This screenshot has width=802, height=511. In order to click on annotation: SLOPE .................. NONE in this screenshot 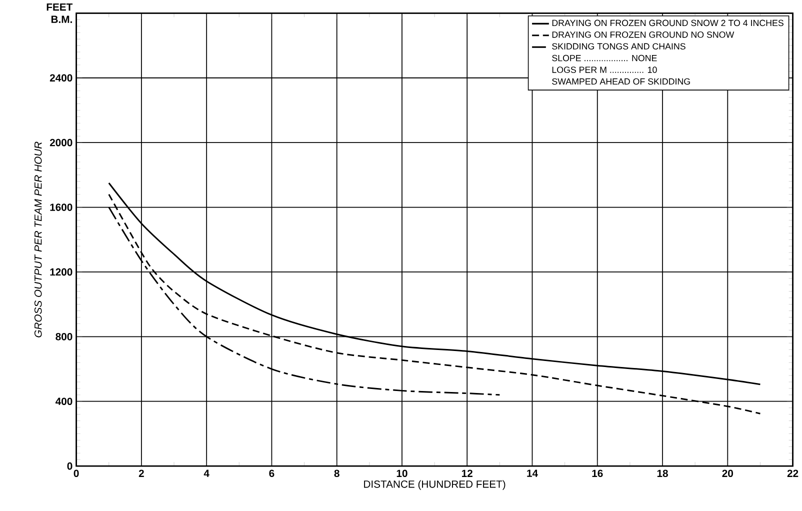, I will do `click(604, 58)`.